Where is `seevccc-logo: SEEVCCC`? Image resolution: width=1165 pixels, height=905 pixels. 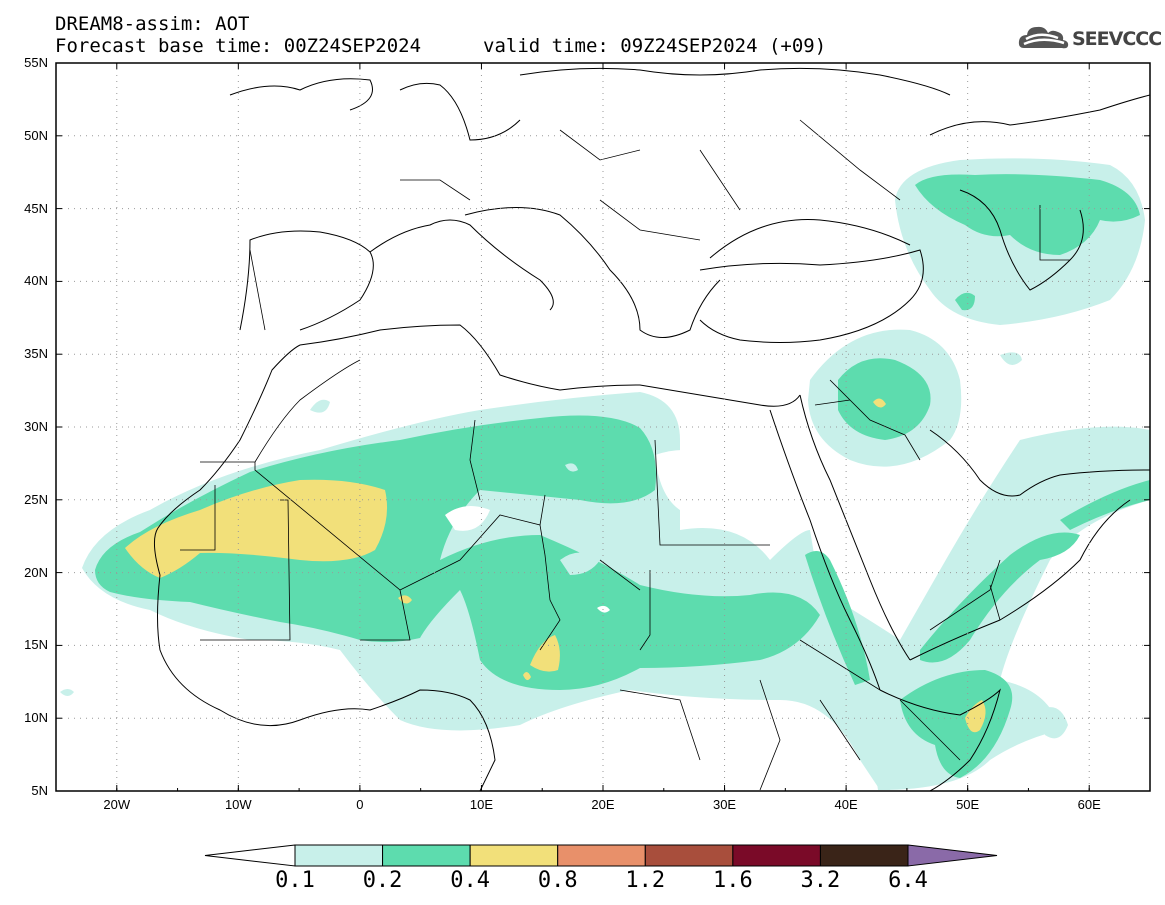 seevccc-logo: SEEVCCC is located at coordinates (1090, 38).